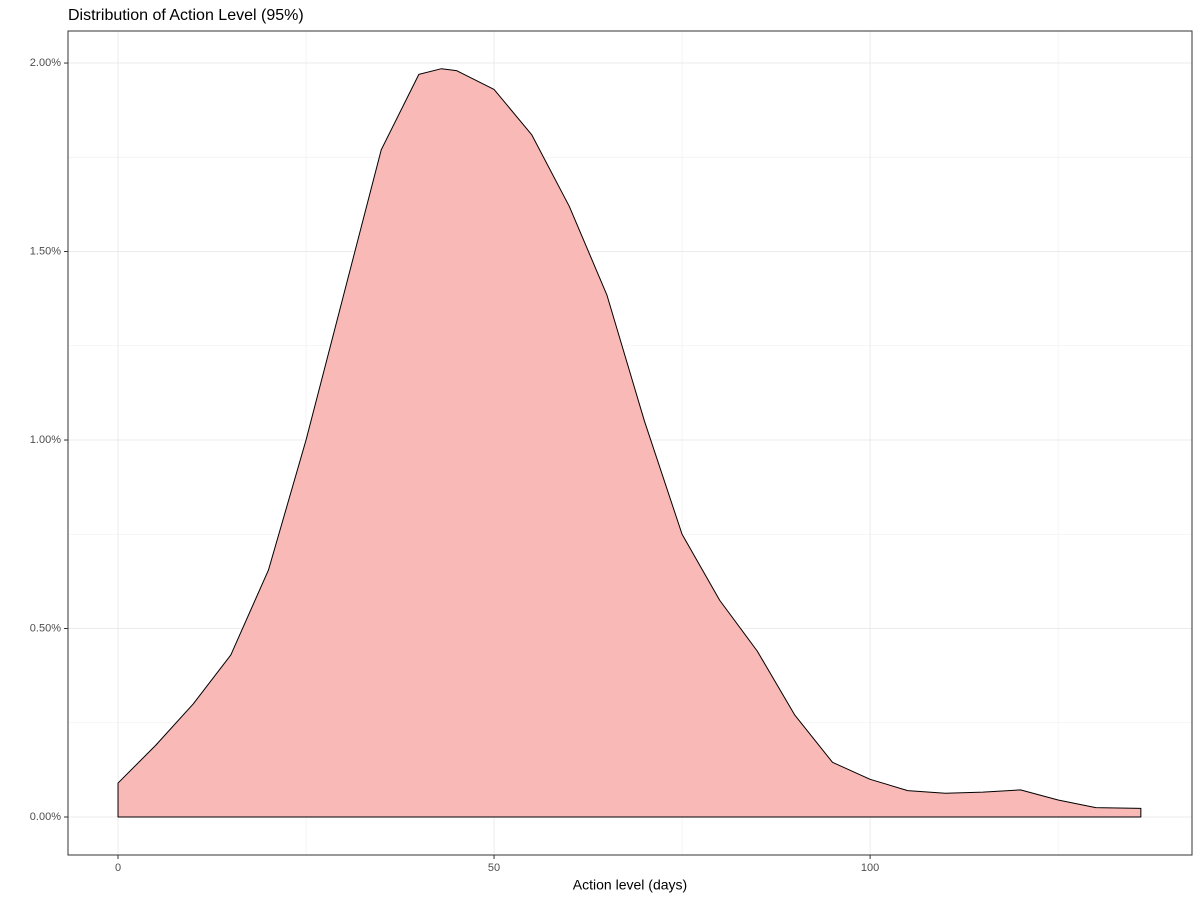 This screenshot has width=1200, height=900. I want to click on x-tick-label: 50, so click(494, 868).